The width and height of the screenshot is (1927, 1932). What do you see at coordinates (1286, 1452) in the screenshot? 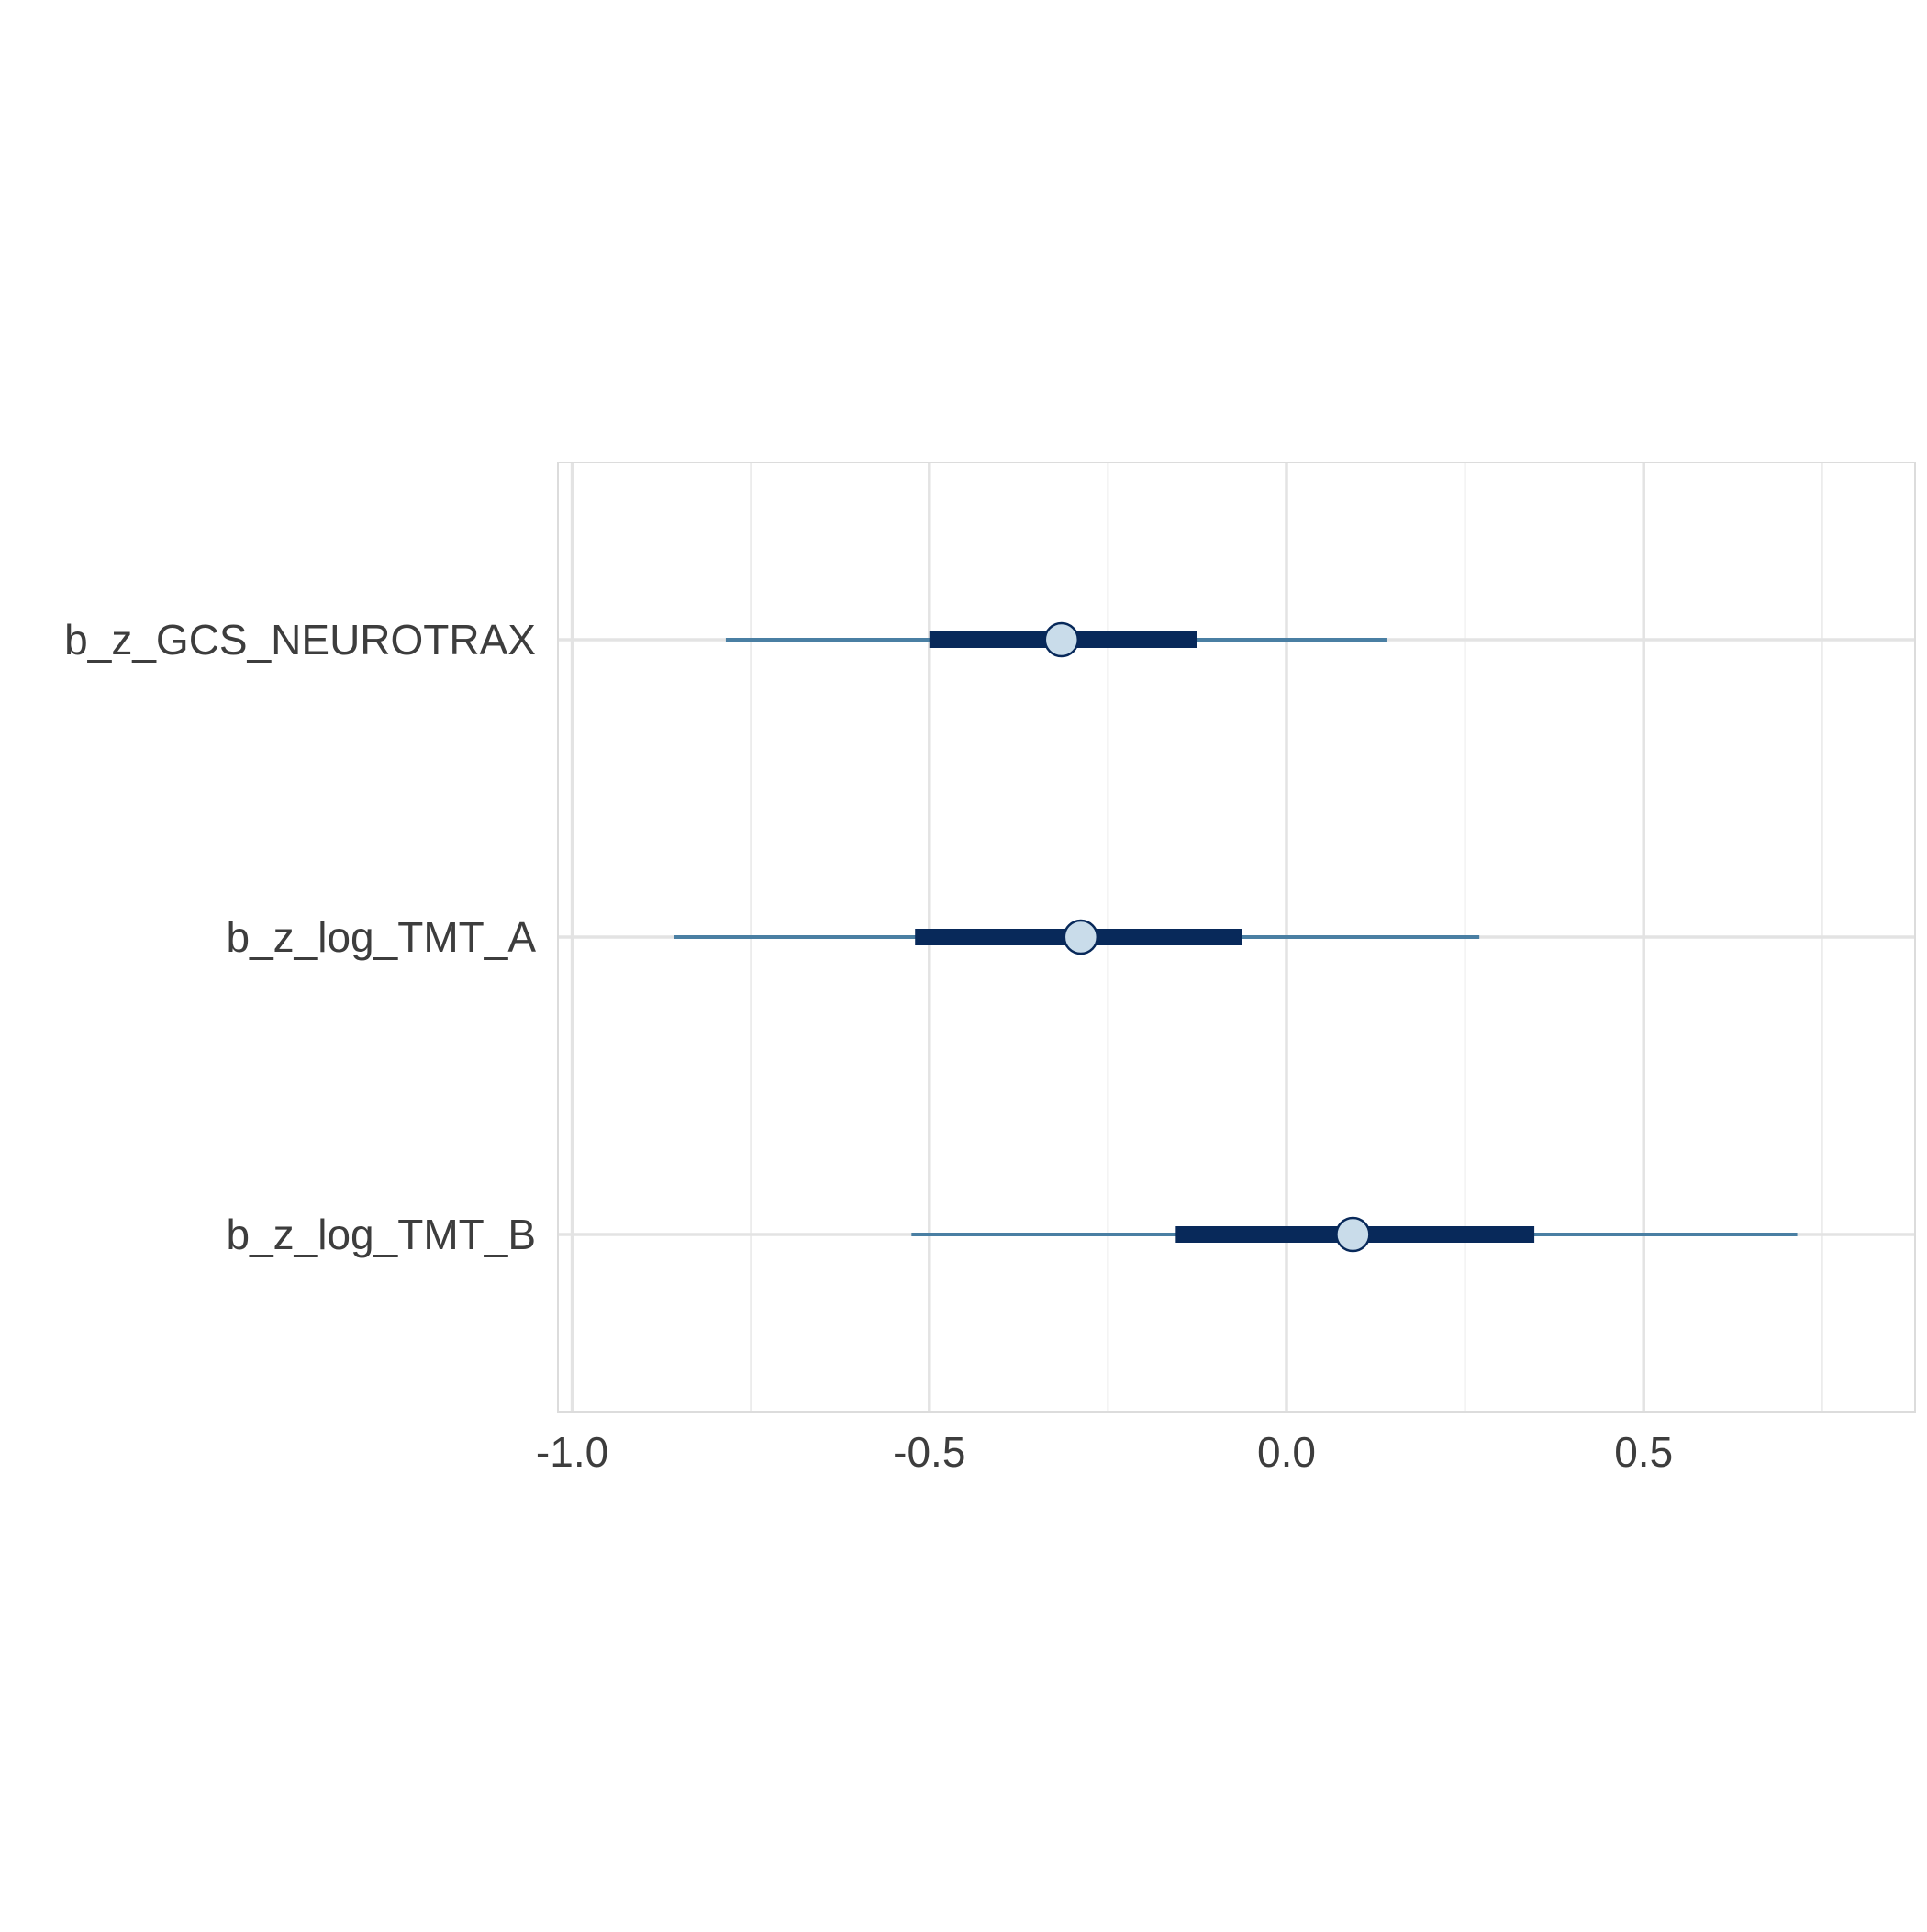
I see `x-tick-label: 0.0` at bounding box center [1286, 1452].